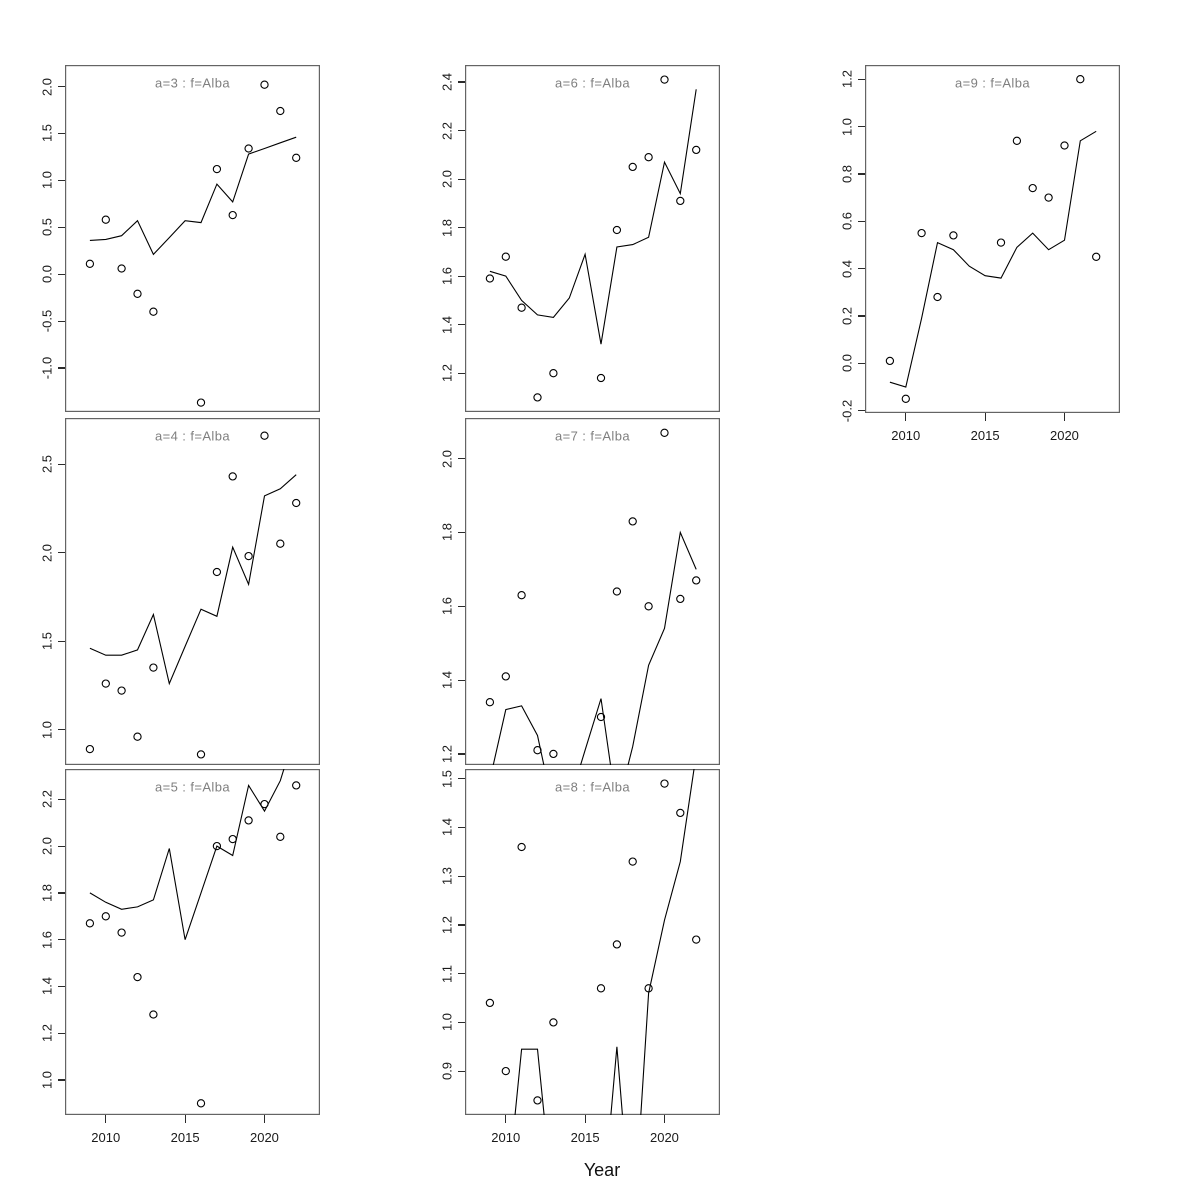  Describe the element at coordinates (47, 227) in the screenshot. I see `y-tick-label: 0.5` at that location.